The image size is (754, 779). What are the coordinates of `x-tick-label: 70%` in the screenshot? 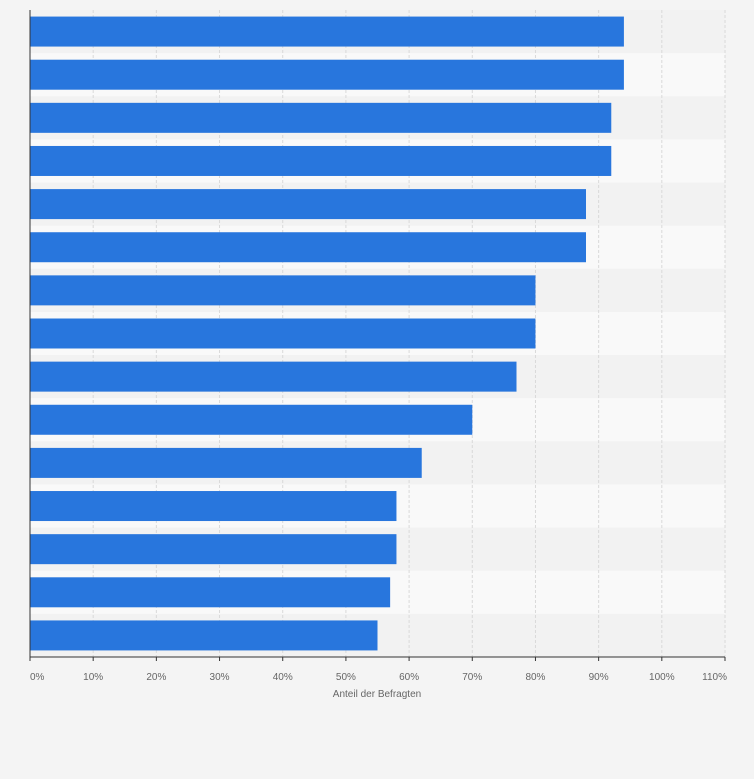 It's located at (472, 677).